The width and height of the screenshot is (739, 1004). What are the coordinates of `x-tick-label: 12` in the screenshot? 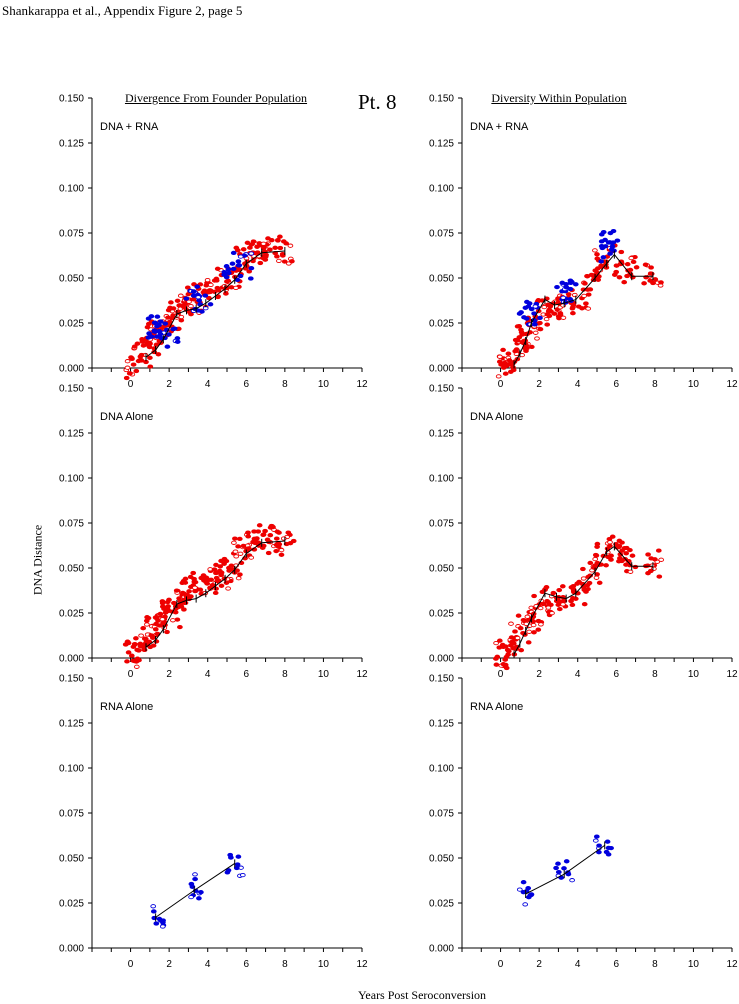 It's located at (362, 674).